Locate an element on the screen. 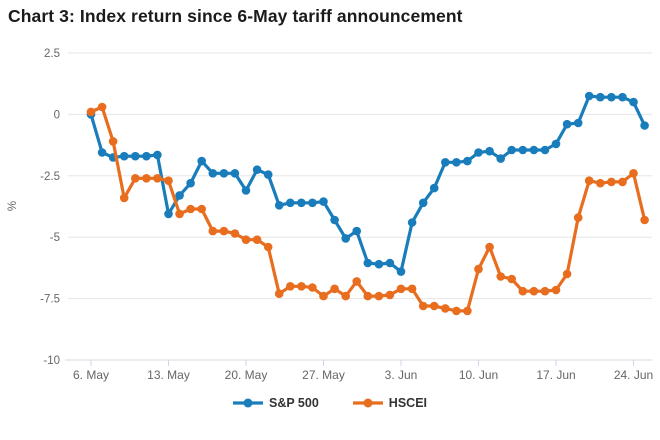  y-tick-label: -7.5 is located at coordinates (50, 300).